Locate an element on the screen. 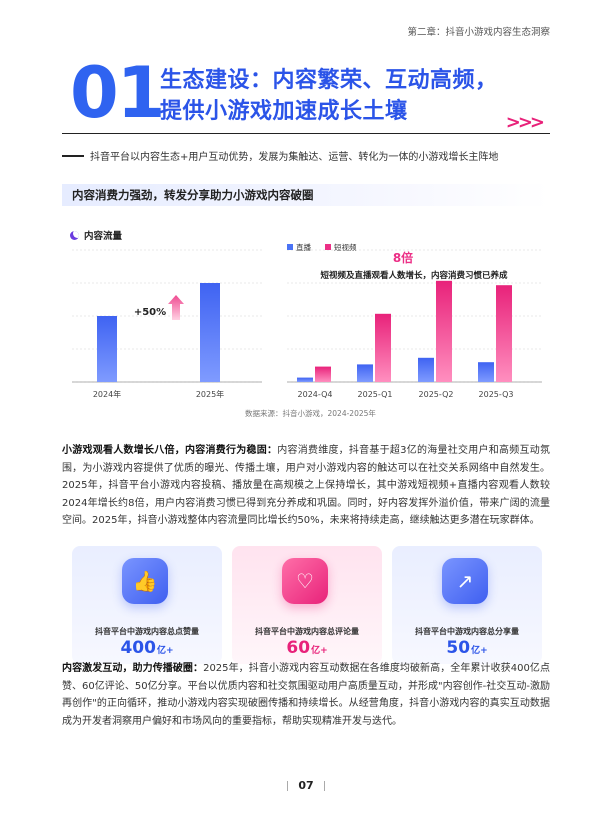  stat-card-label: 抖音平台中游戏内容总分享量 is located at coordinates (467, 631).